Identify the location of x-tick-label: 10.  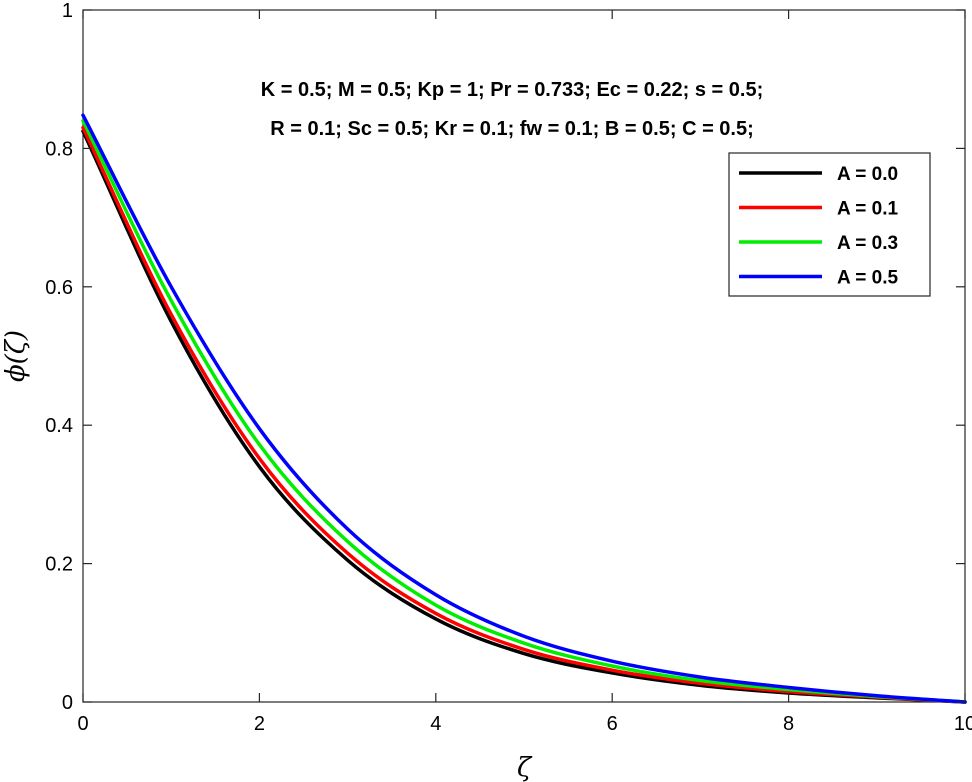
(963, 724).